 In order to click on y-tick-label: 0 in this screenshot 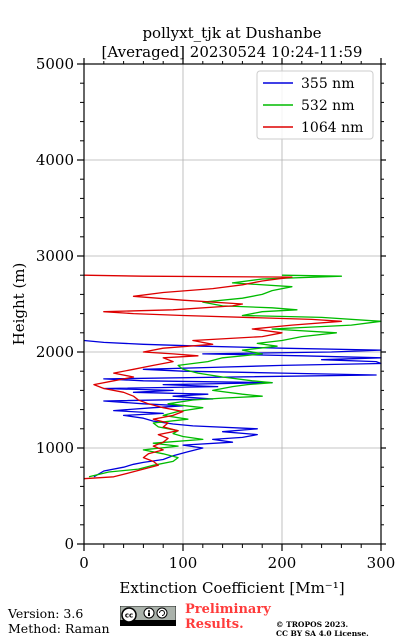, I will do `click(69, 544)`.